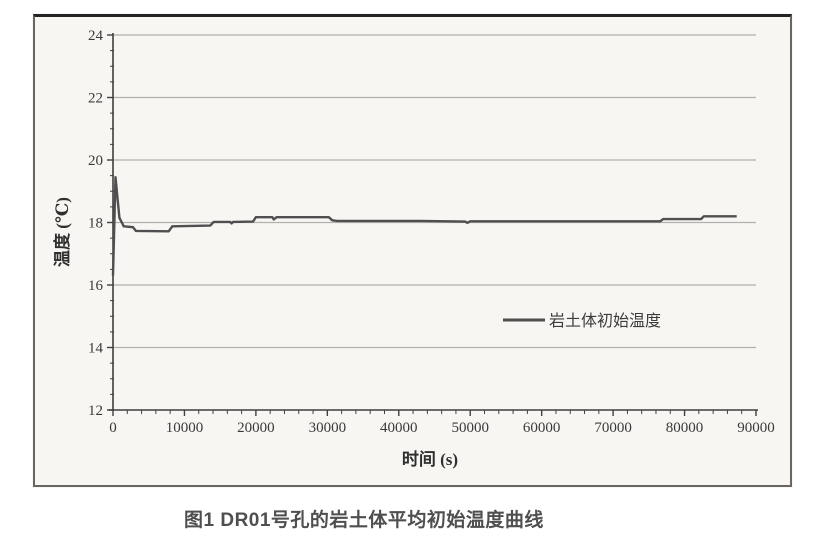 The image size is (820, 558). What do you see at coordinates (95, 99) in the screenshot?
I see `y-tick-label: 22` at bounding box center [95, 99].